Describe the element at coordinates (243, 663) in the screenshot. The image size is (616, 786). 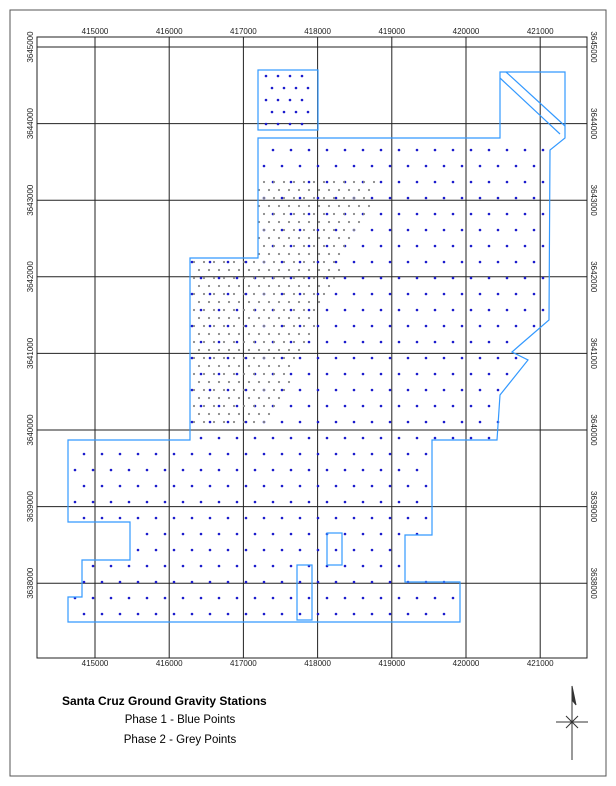
I see `easting-label: 417000` at that location.